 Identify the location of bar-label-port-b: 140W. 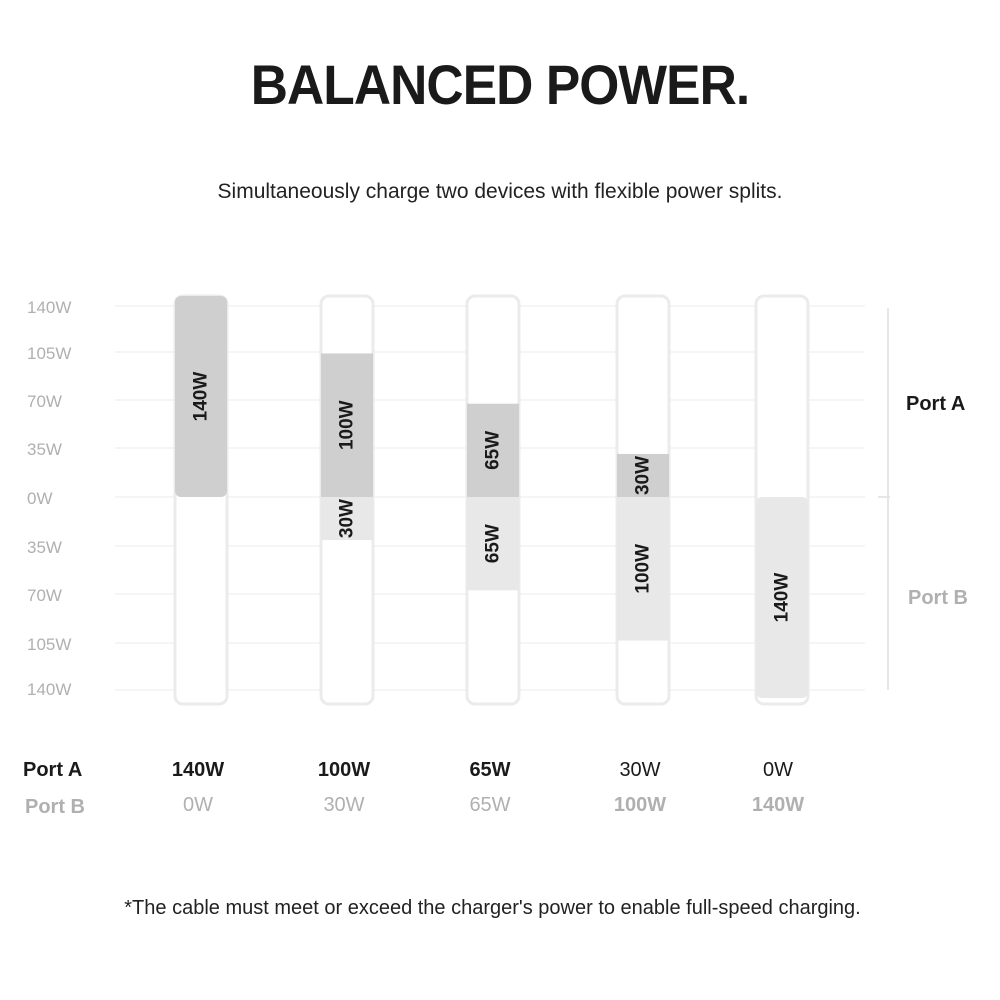
(782, 598).